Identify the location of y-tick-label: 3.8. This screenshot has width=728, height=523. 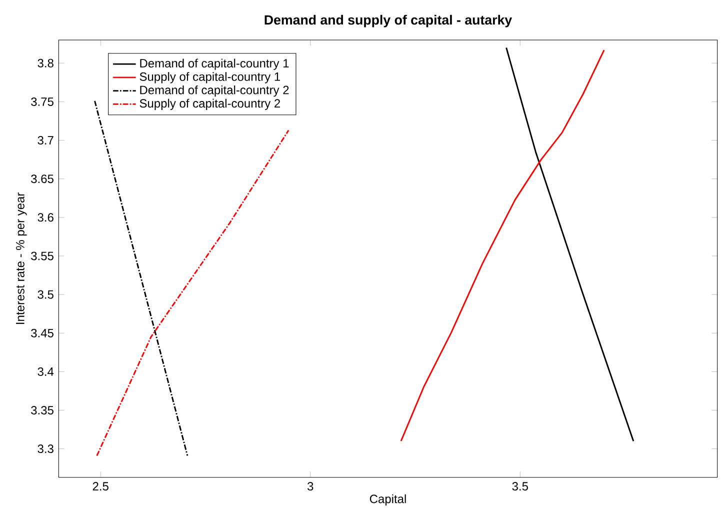
(46, 63).